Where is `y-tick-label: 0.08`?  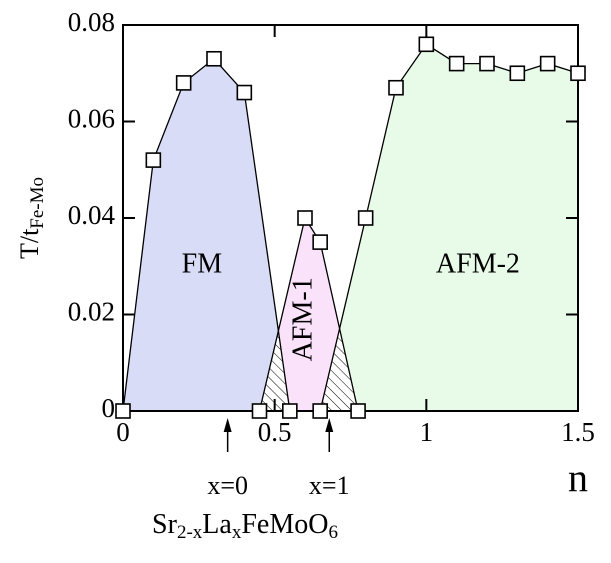
y-tick-label: 0.08 is located at coordinates (91, 22).